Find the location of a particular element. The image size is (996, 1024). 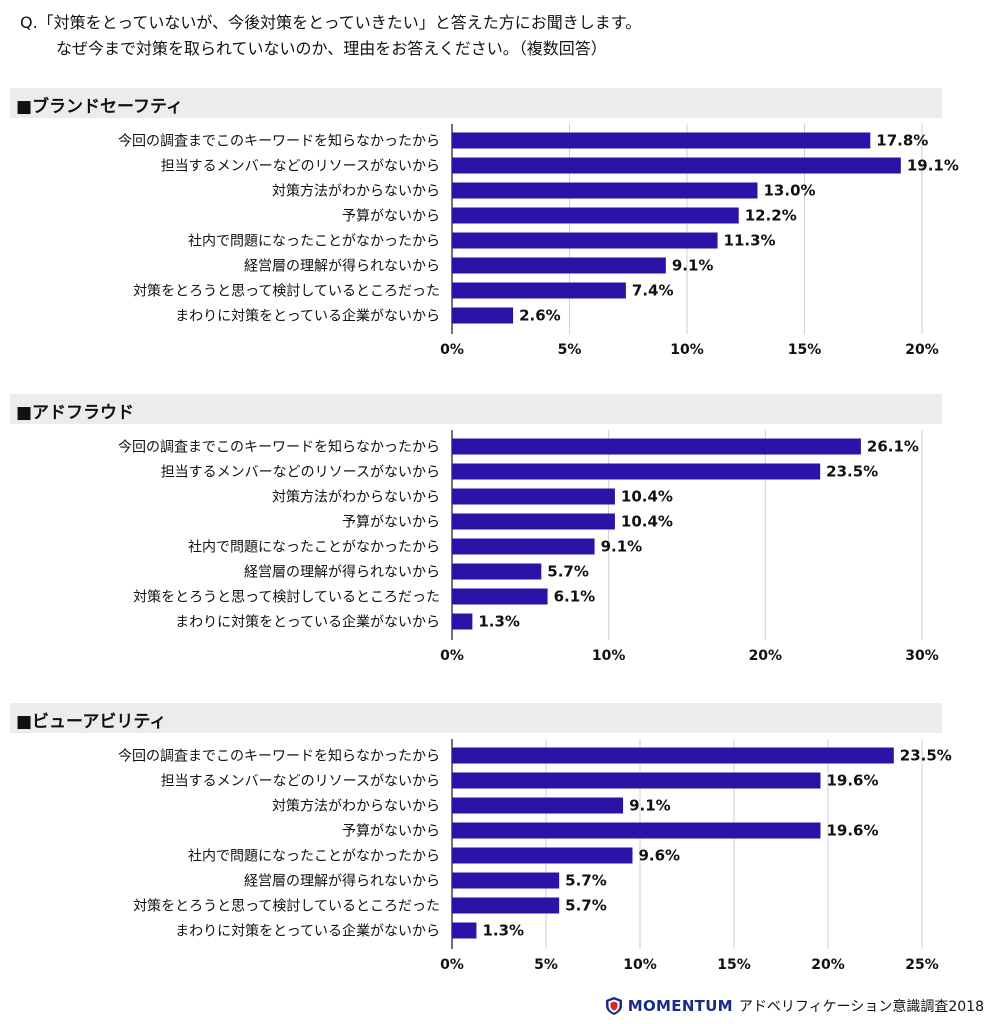

section-header: ■ビューアビリティ is located at coordinates (476, 718).